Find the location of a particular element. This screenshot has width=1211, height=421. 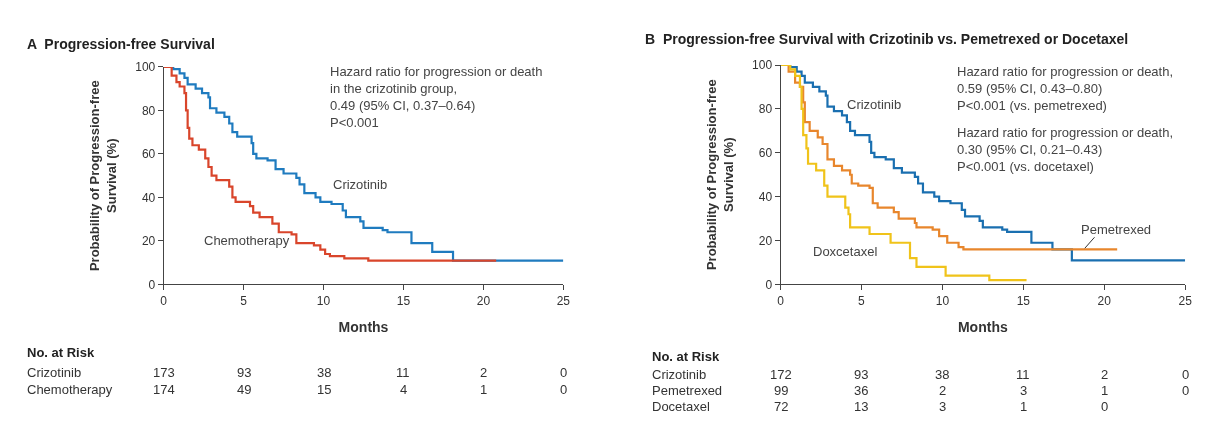

text: Chemotherapy is located at coordinates (70, 389).